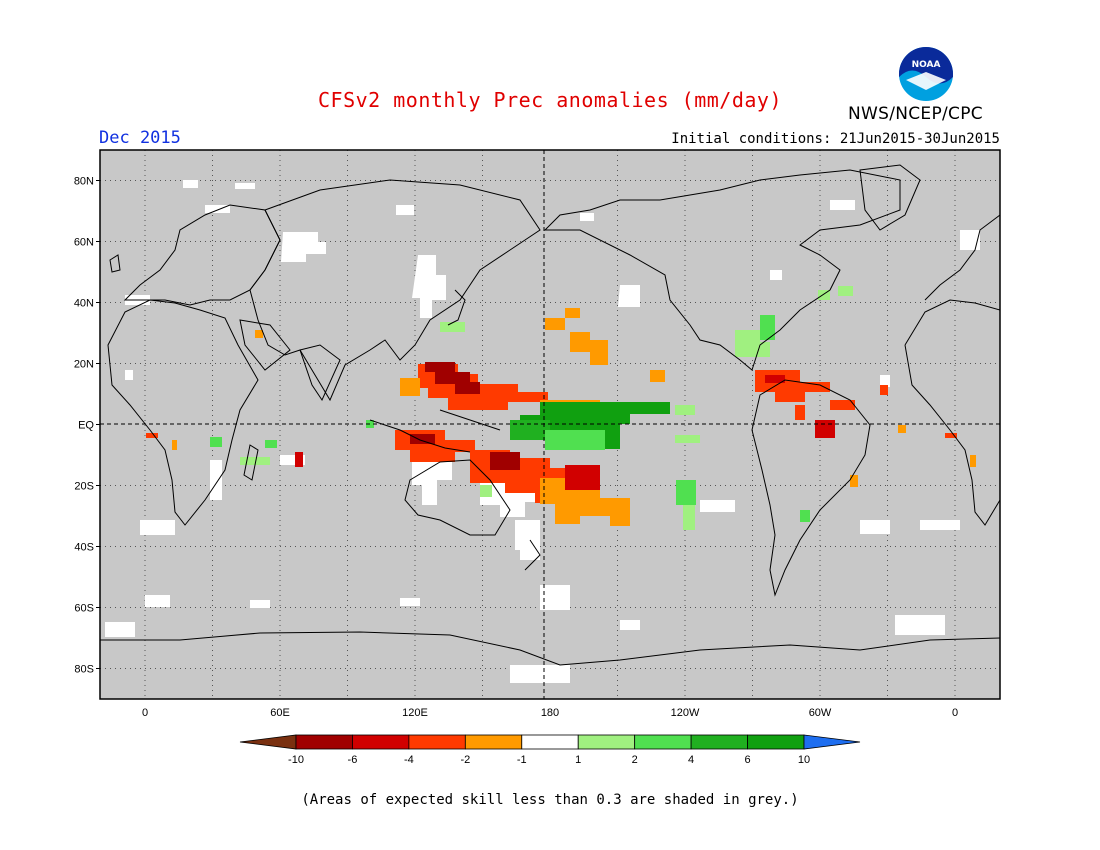 The height and width of the screenshot is (850, 1100). I want to click on agency-label: NWS/NCEP/CPC, so click(915, 114).